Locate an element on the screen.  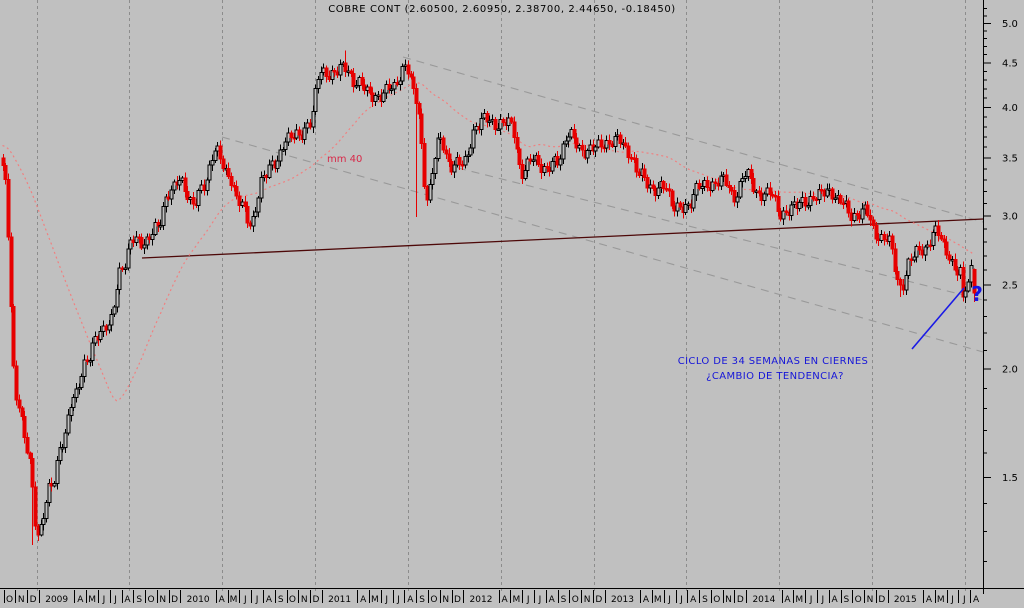
month-label: N is located at coordinates (728, 600).